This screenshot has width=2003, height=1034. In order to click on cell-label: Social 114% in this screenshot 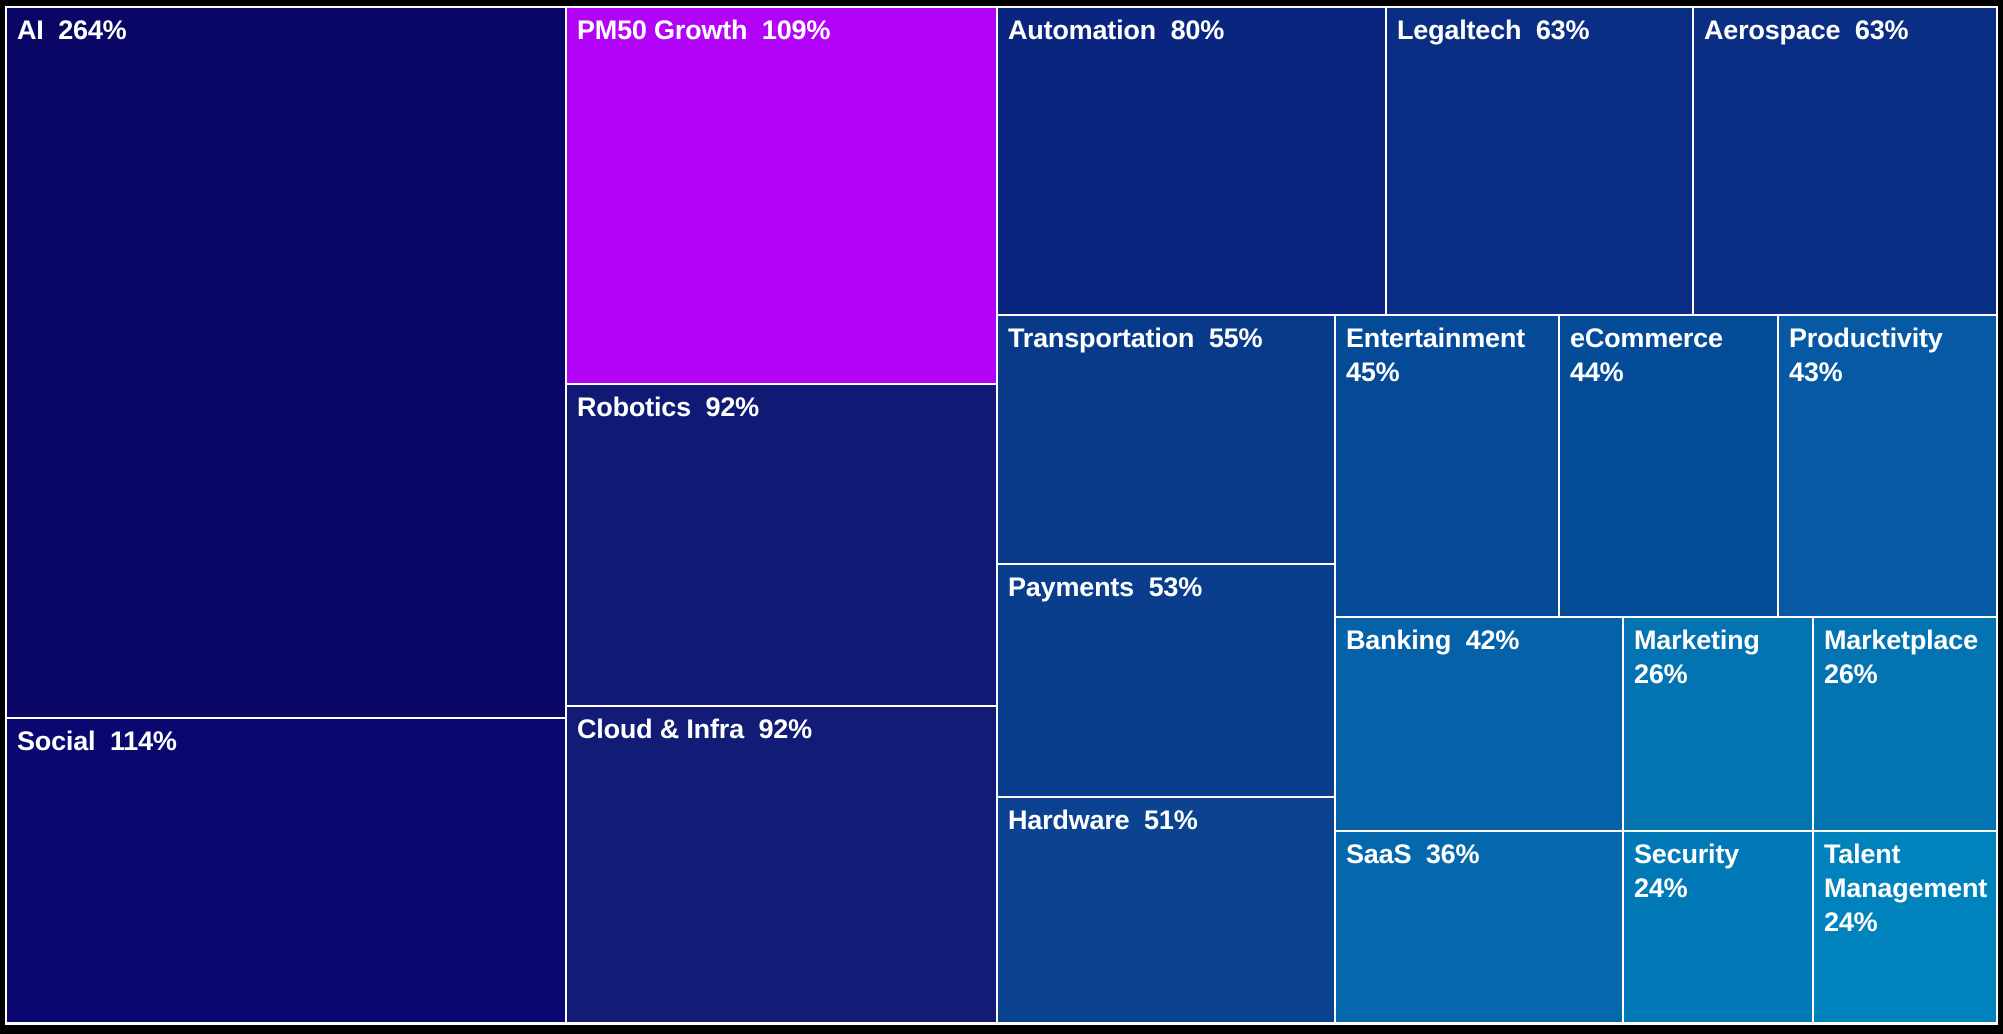, I will do `click(97, 741)`.